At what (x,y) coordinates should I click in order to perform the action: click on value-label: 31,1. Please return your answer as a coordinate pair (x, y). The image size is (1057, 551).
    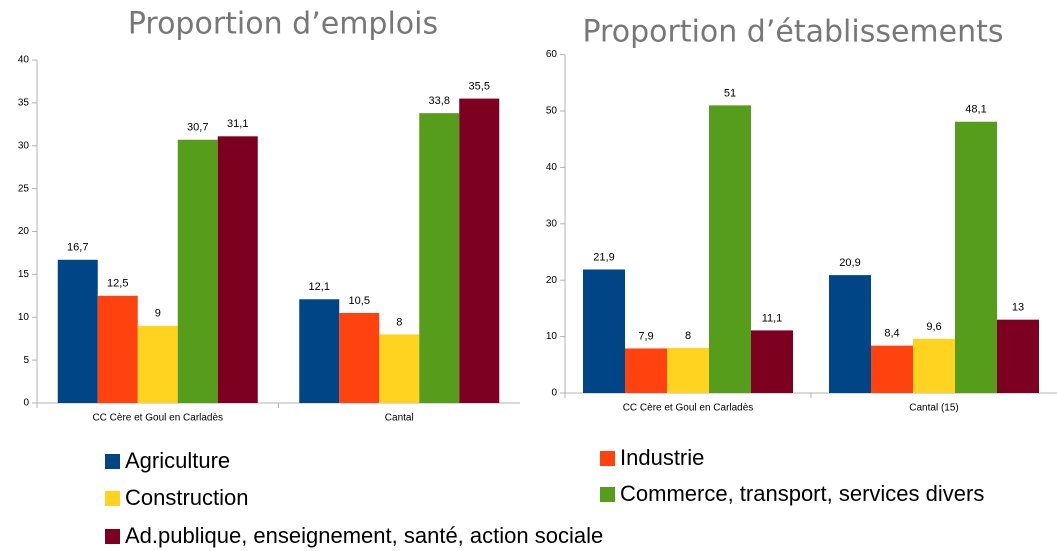
    Looking at the image, I should click on (237, 124).